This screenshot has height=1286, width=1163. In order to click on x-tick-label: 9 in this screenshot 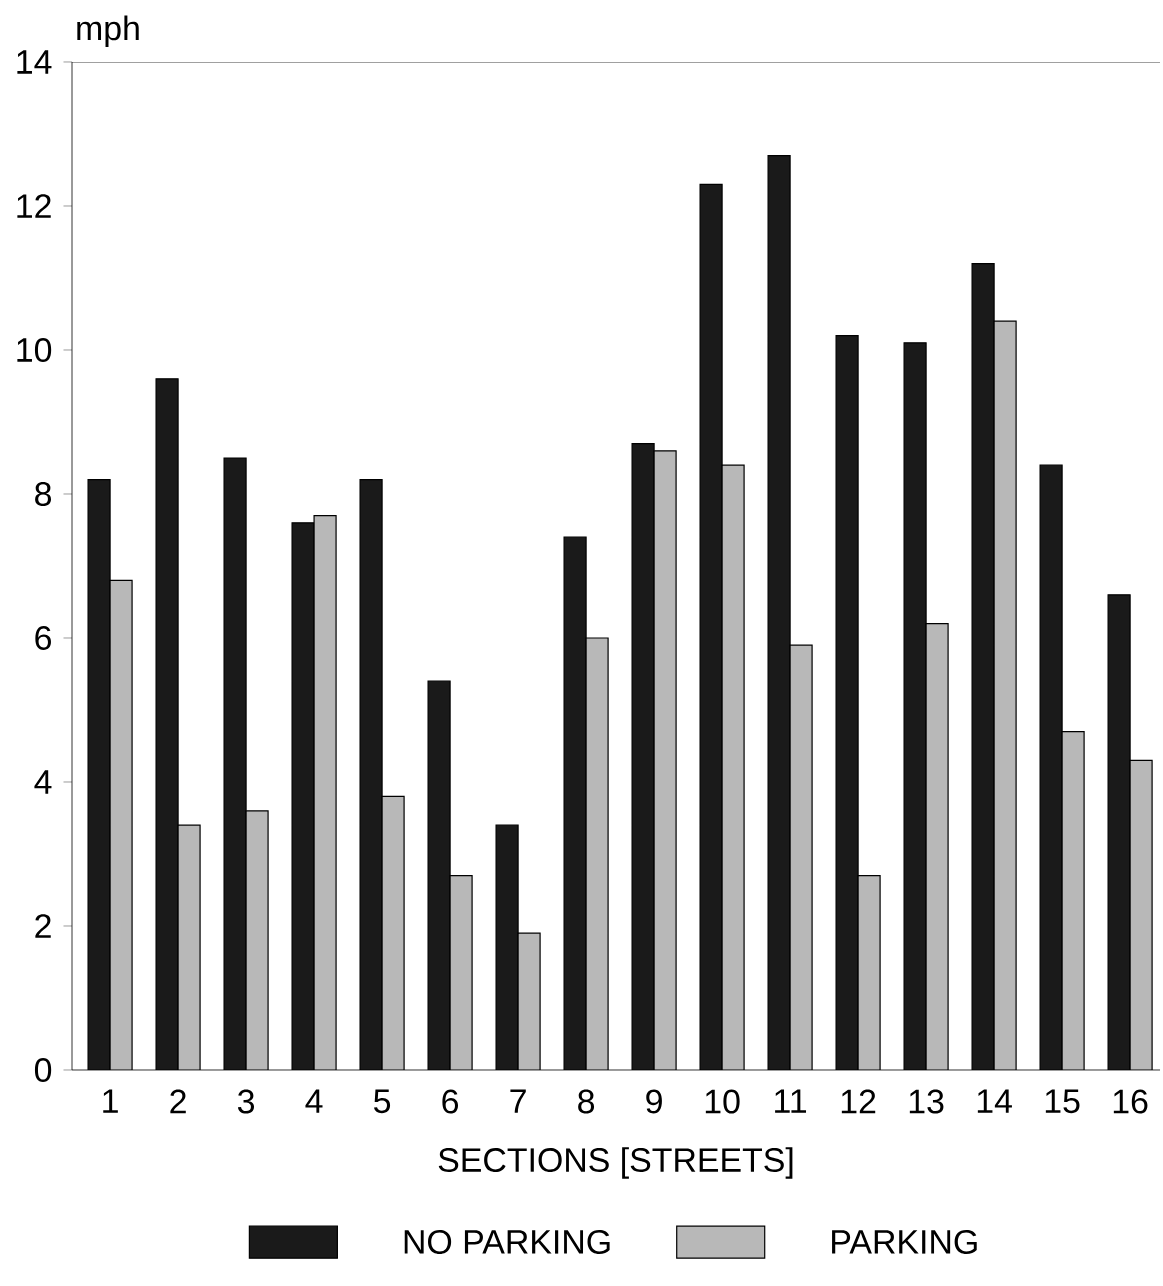, I will do `click(654, 1101)`.